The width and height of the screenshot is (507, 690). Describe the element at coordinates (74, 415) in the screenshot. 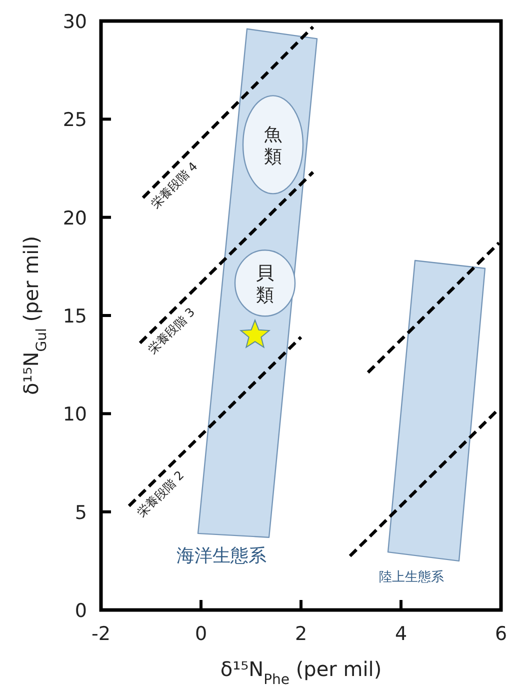

I see `y-tick-label: 10` at that location.